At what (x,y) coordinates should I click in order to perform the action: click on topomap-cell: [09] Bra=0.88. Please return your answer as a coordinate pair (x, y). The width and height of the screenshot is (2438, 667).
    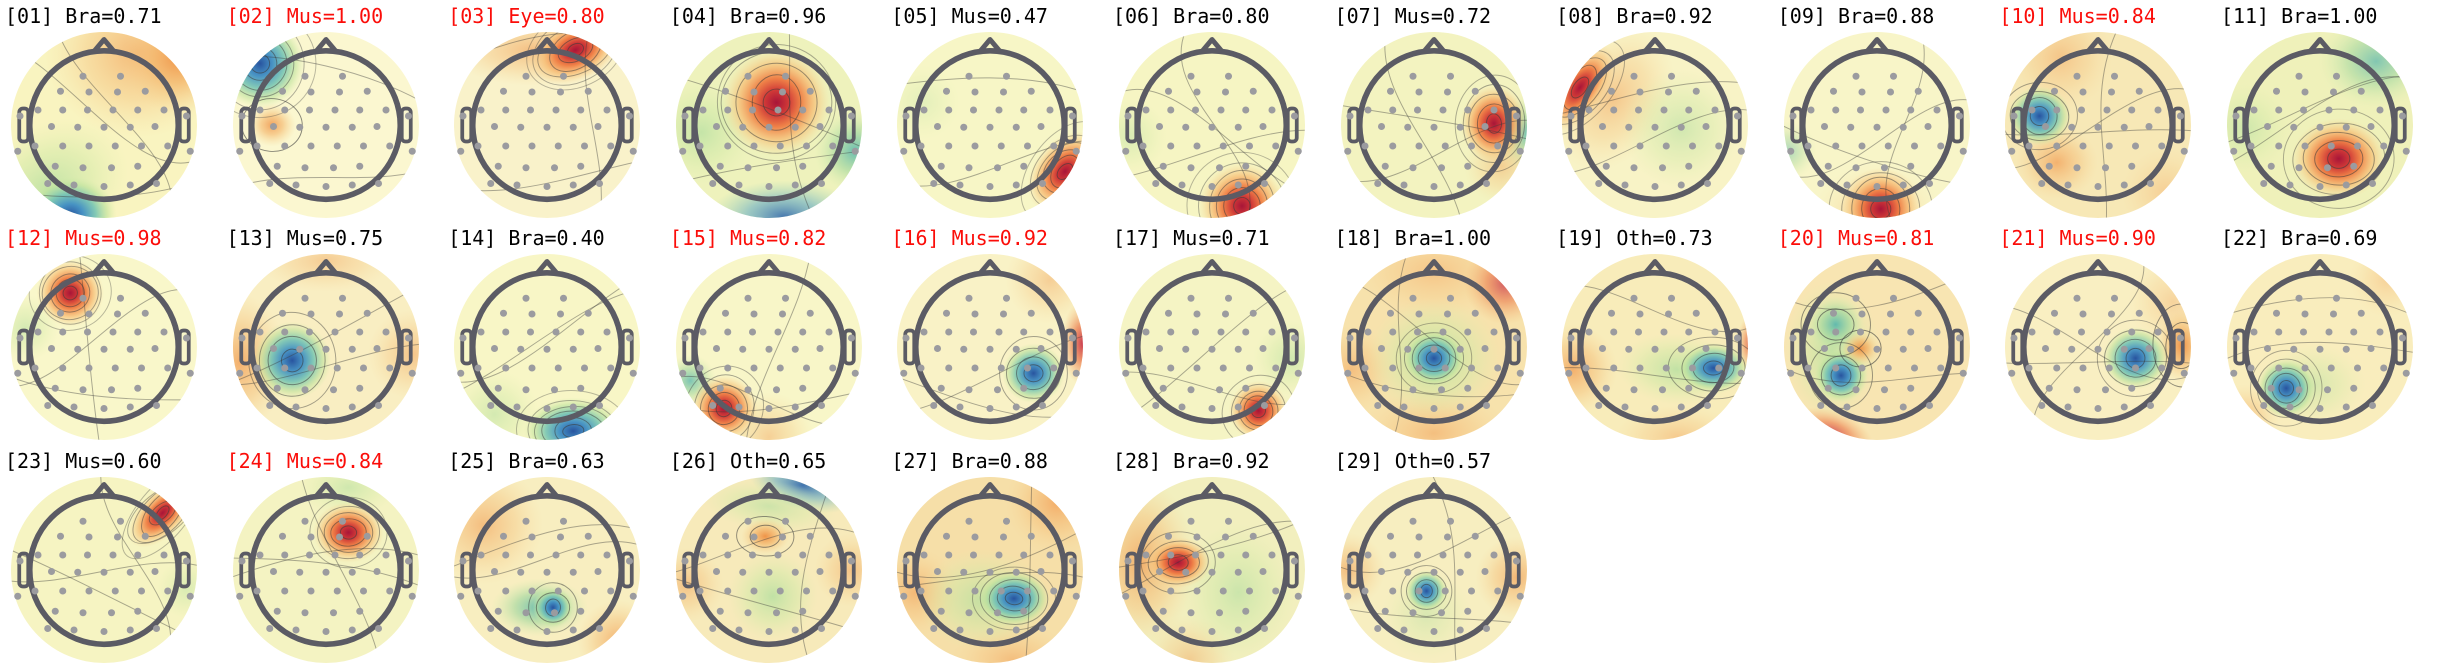
    Looking at the image, I should click on (1884, 111).